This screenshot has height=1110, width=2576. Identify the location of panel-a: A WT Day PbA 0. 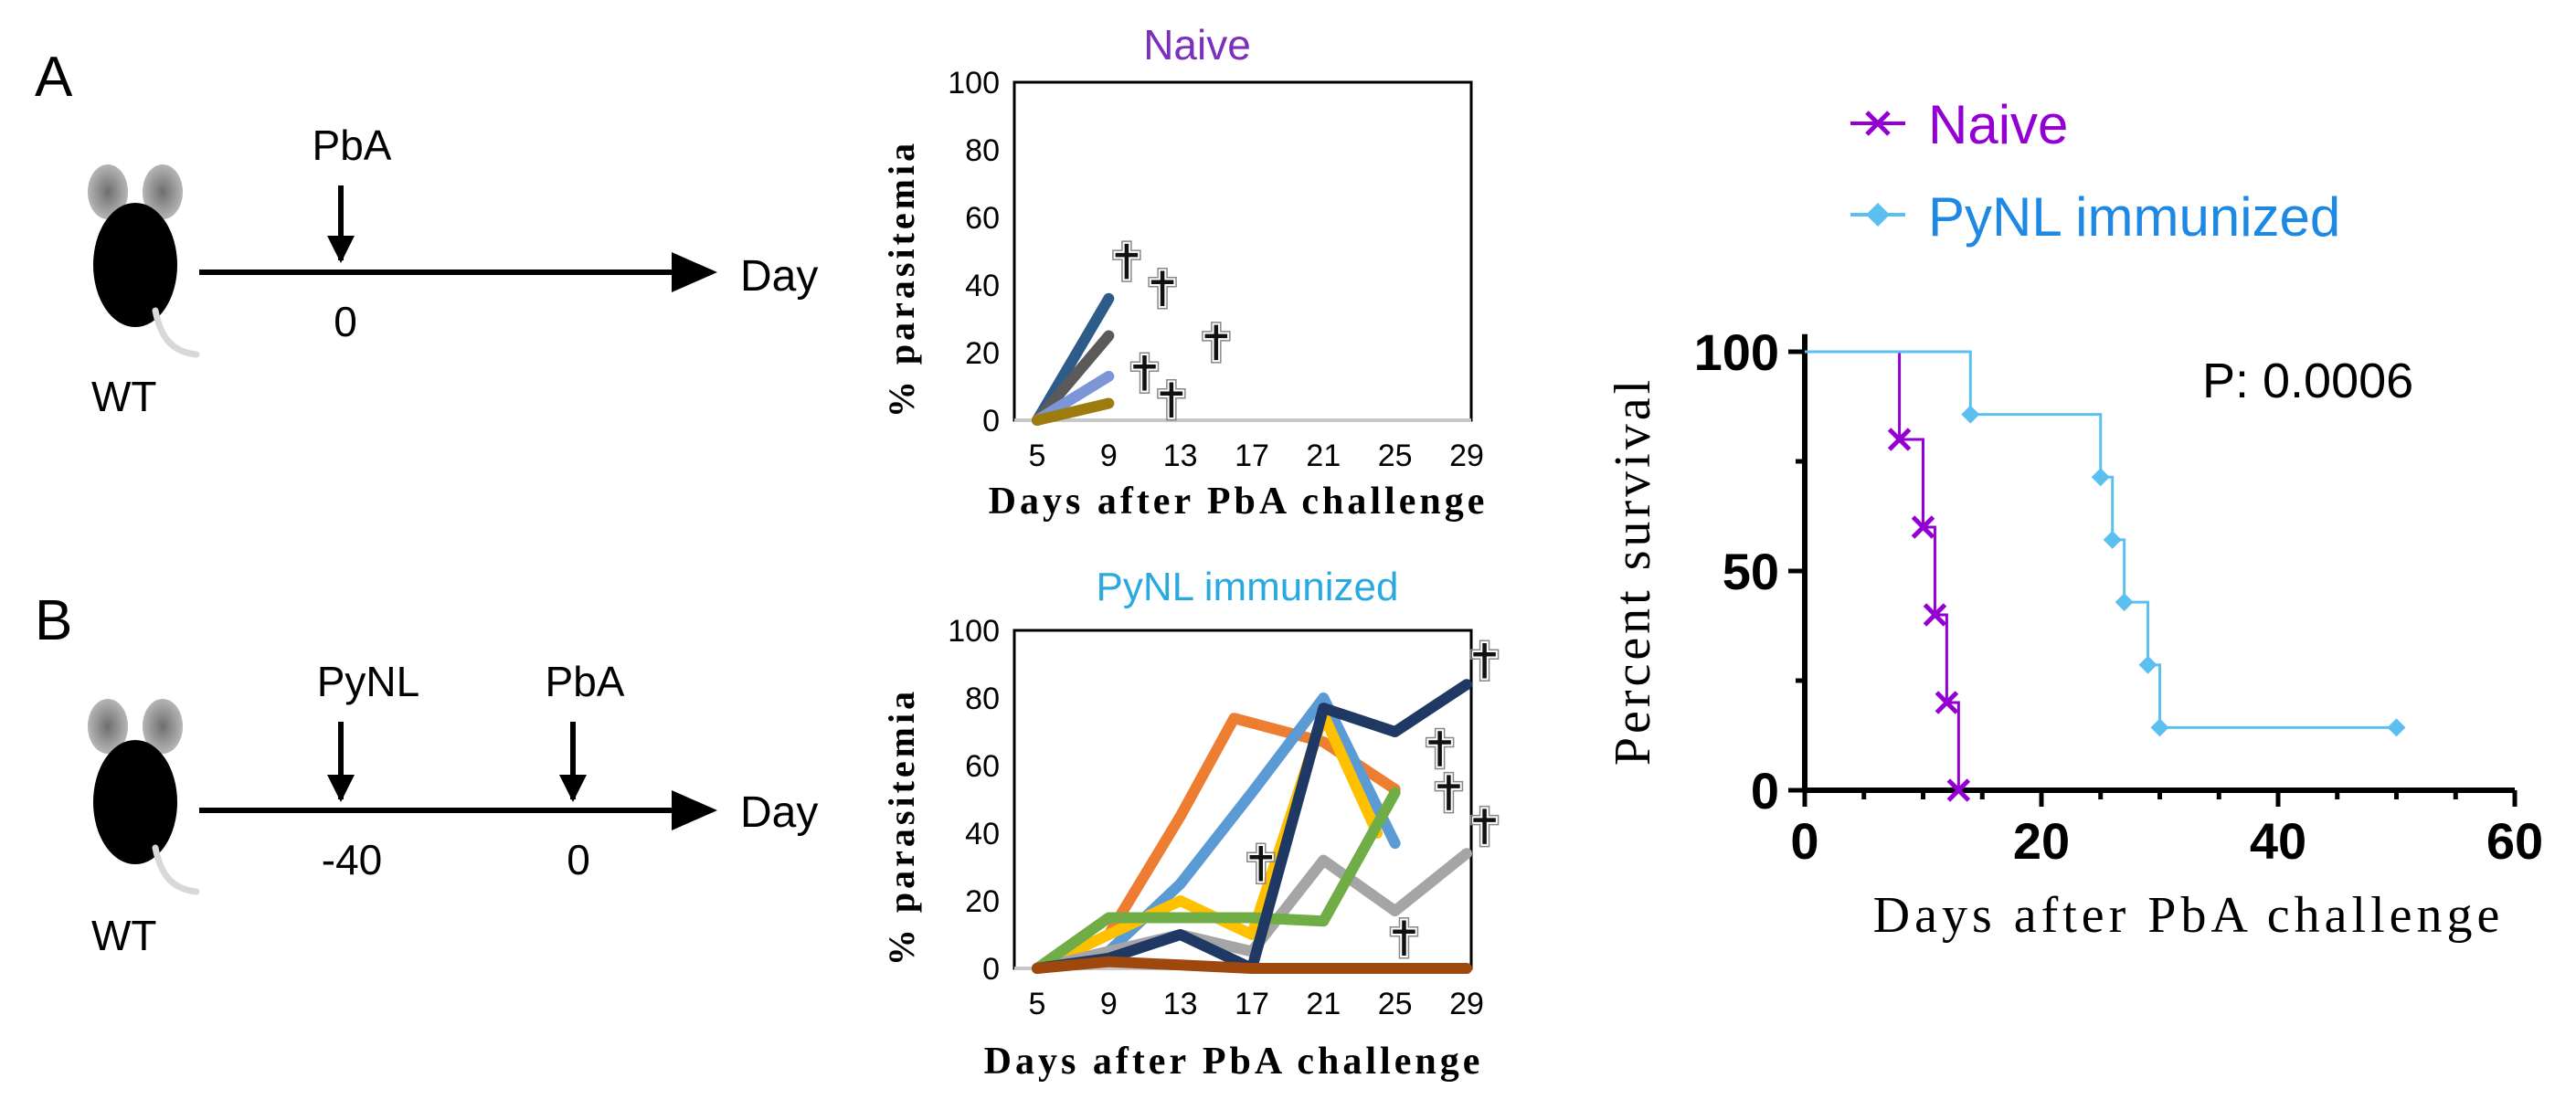
(426, 233).